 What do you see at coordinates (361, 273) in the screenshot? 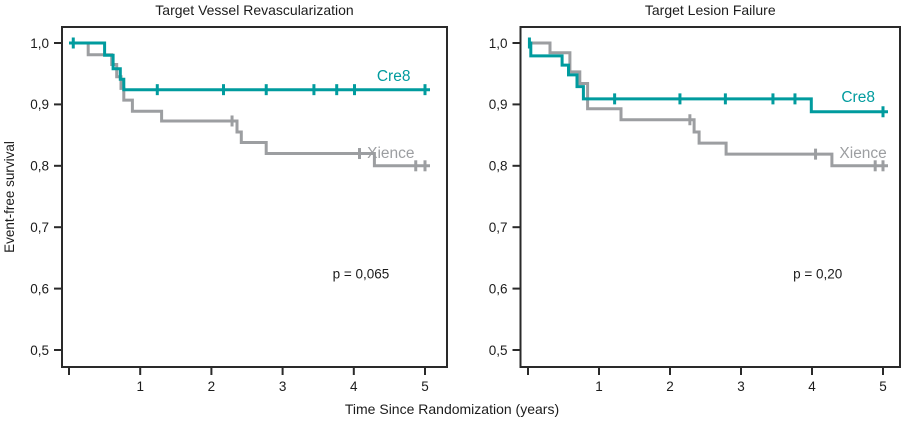
I see `p-value-label: p = 0,065` at bounding box center [361, 273].